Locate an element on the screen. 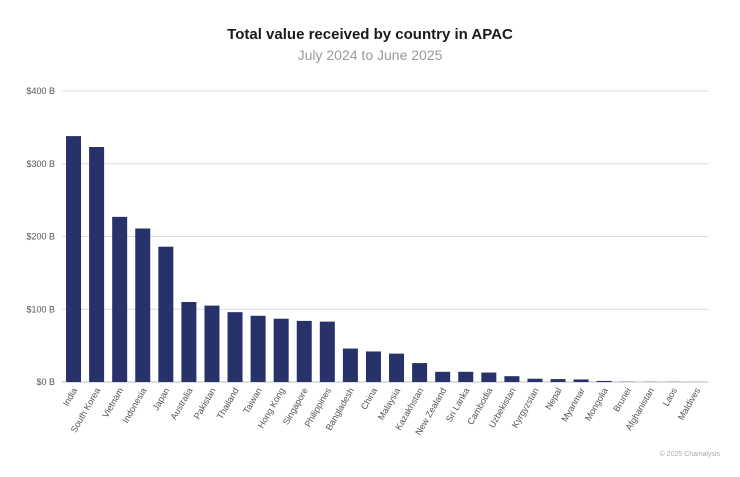  x-tick-label: China is located at coordinates (369, 398).